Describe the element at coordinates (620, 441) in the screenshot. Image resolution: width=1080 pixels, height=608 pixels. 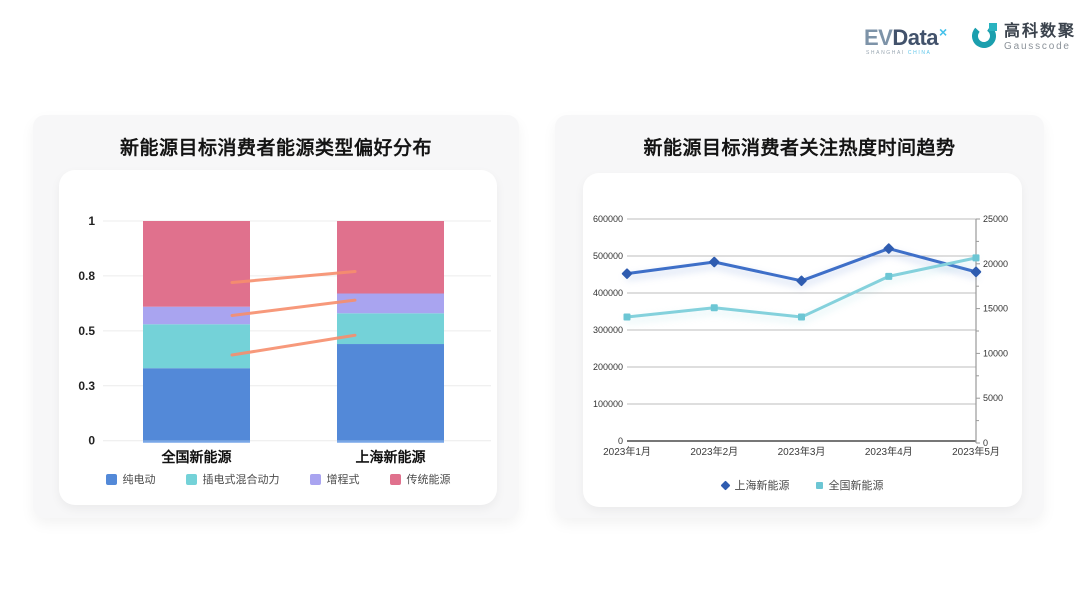
I see `left-y-tick-label: 0` at that location.